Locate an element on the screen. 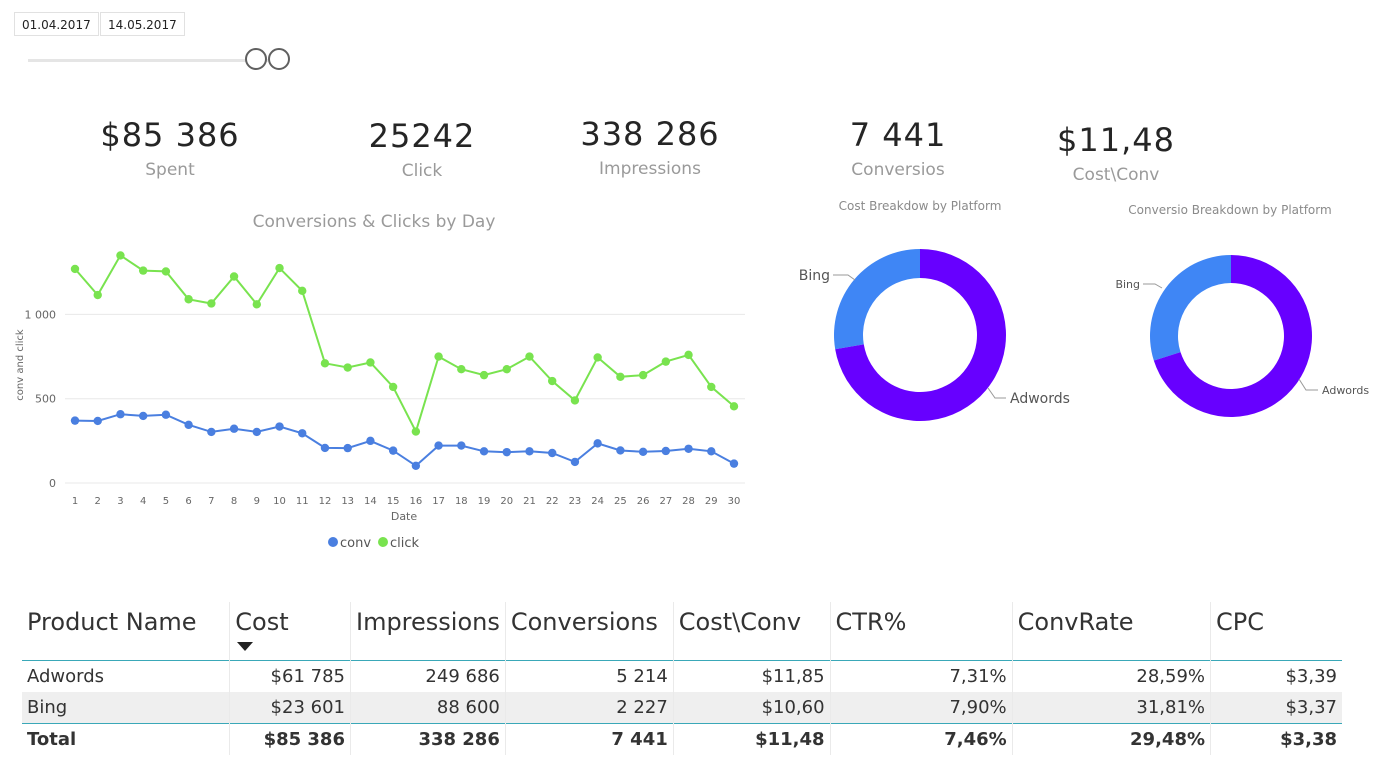 This screenshot has height=779, width=1383. total-ctr: 7,46% is located at coordinates (921, 739).